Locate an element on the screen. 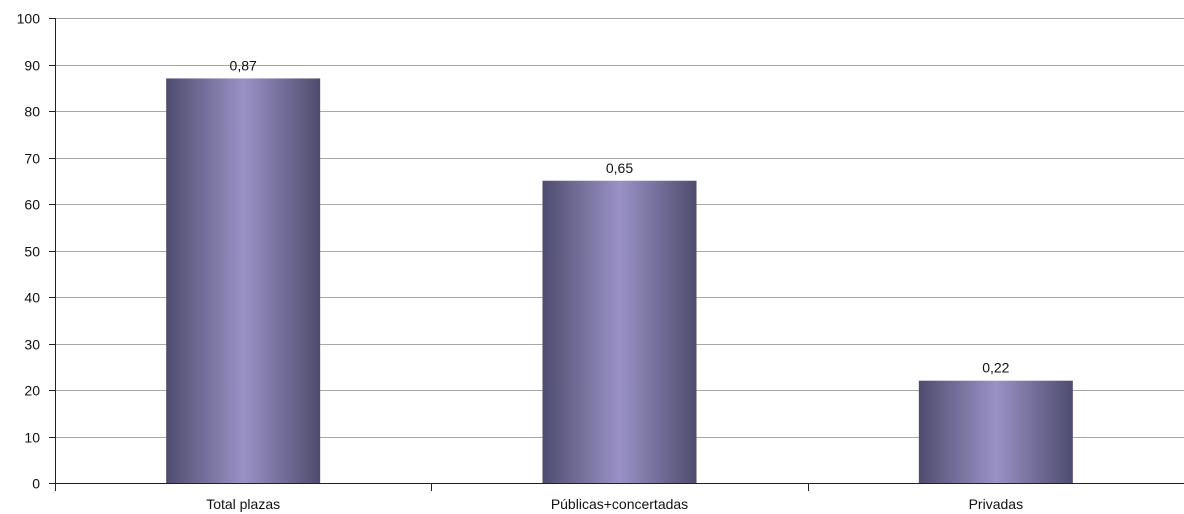  y-tick-label: 0 is located at coordinates (36, 484).